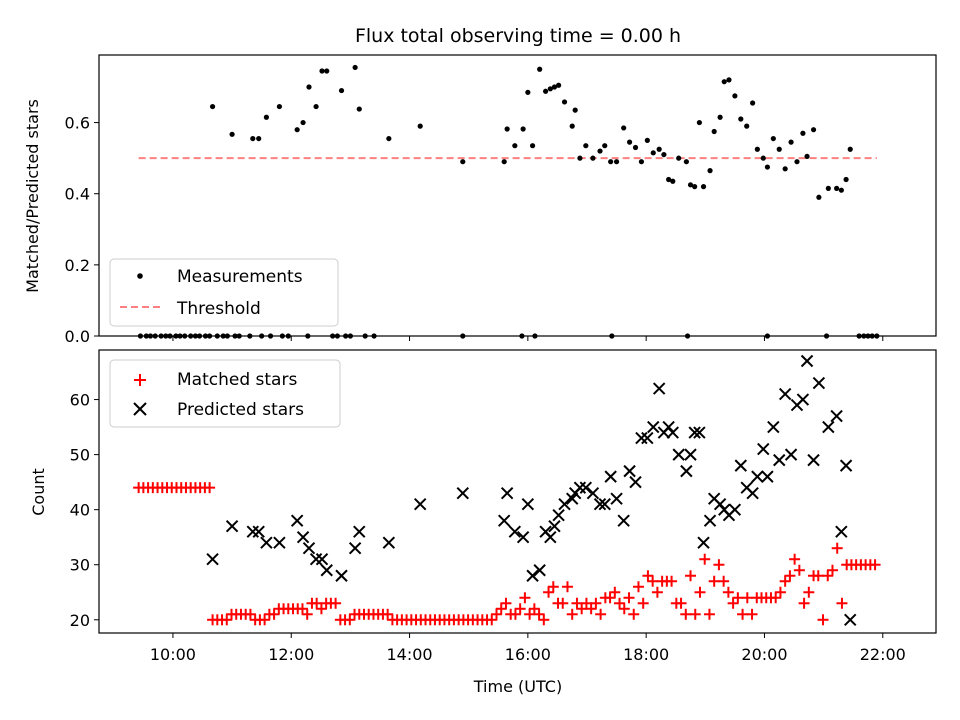 The width and height of the screenshot is (960, 720). I want to click on top-x-axis, so click(528, 338).